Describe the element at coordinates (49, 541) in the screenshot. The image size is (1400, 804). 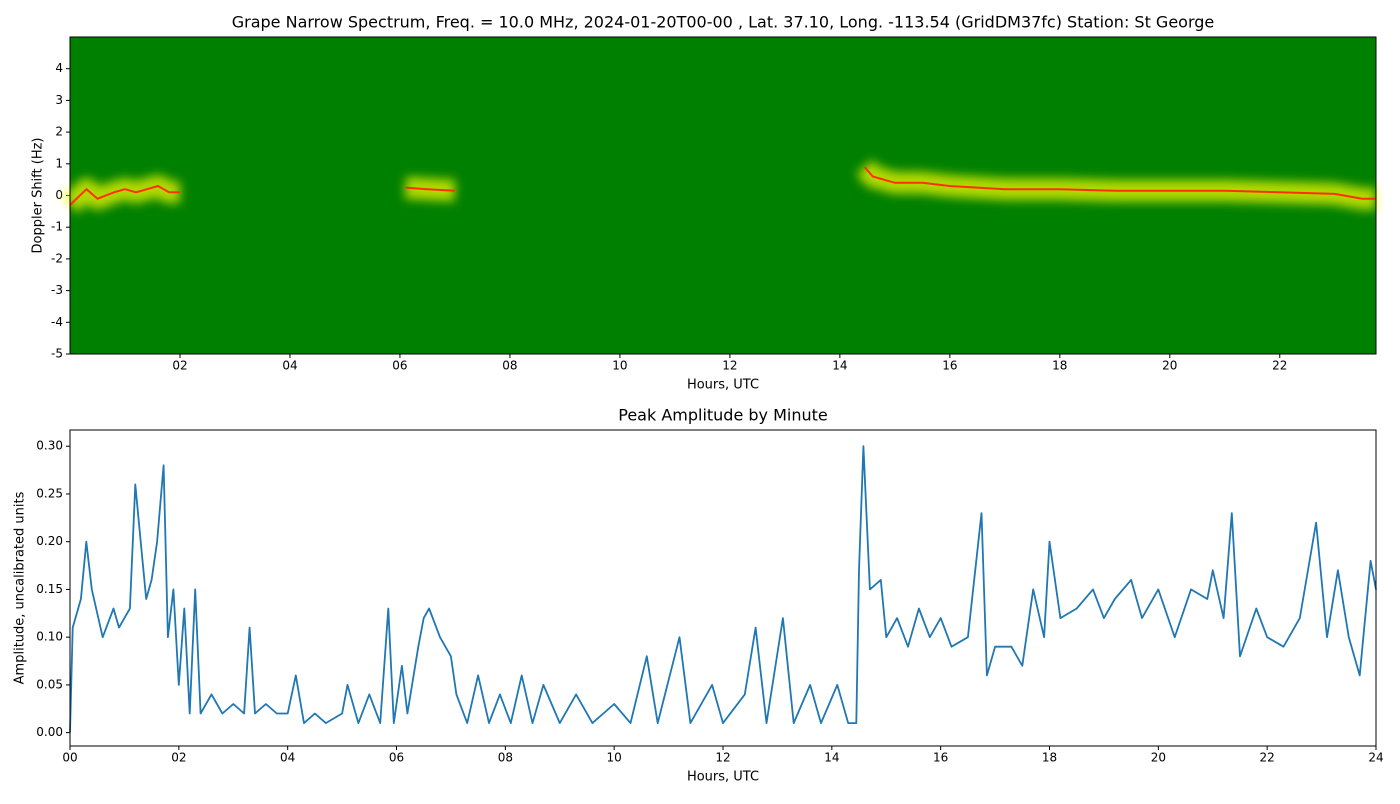
I see `y-tick-label: 0.20` at that location.